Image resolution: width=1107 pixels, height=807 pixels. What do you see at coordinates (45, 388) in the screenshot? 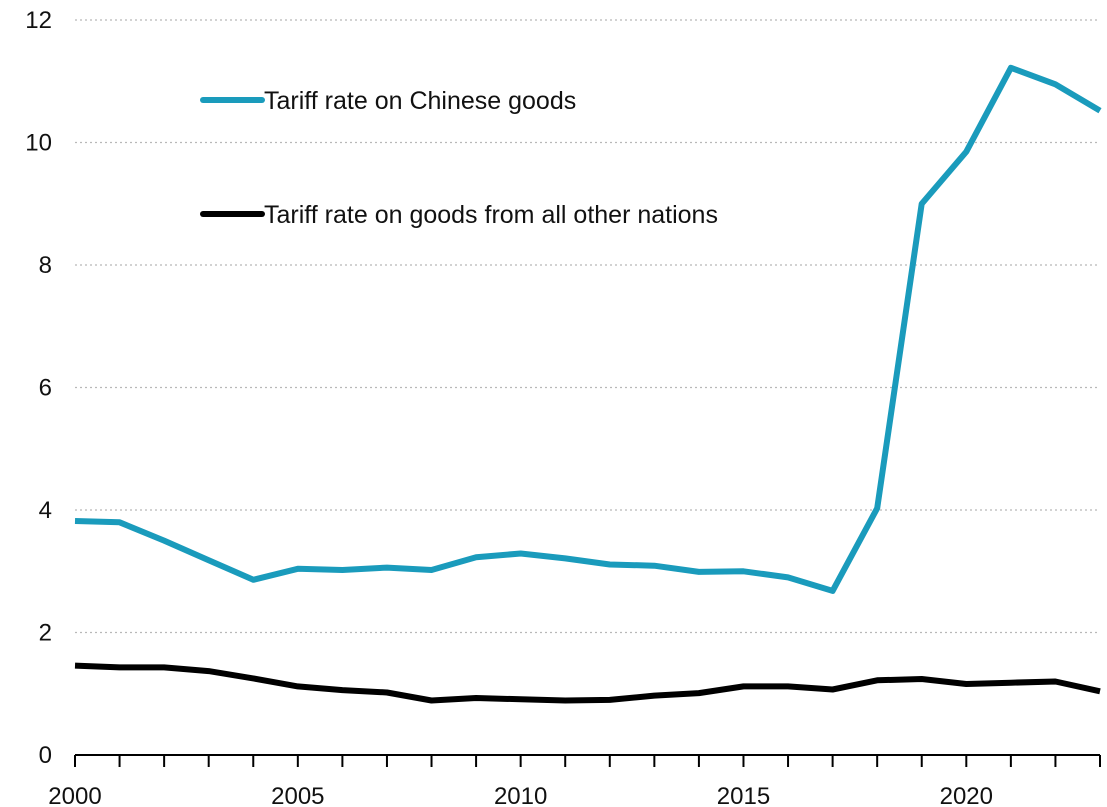
I see `y-tick-label-6: 6` at bounding box center [45, 388].